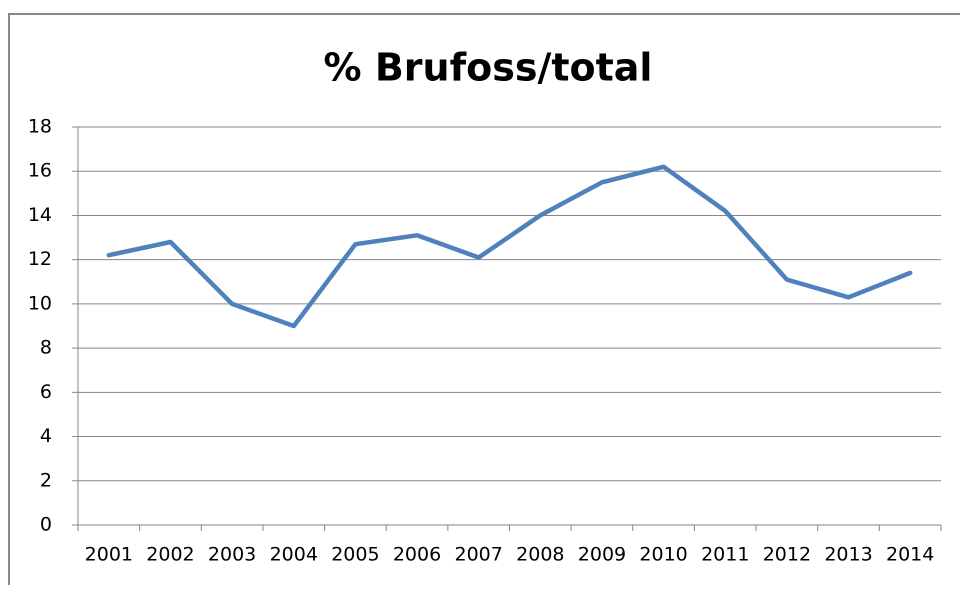 Image resolution: width=960 pixels, height=589 pixels. I want to click on x-tick-label: 2005, so click(355, 555).